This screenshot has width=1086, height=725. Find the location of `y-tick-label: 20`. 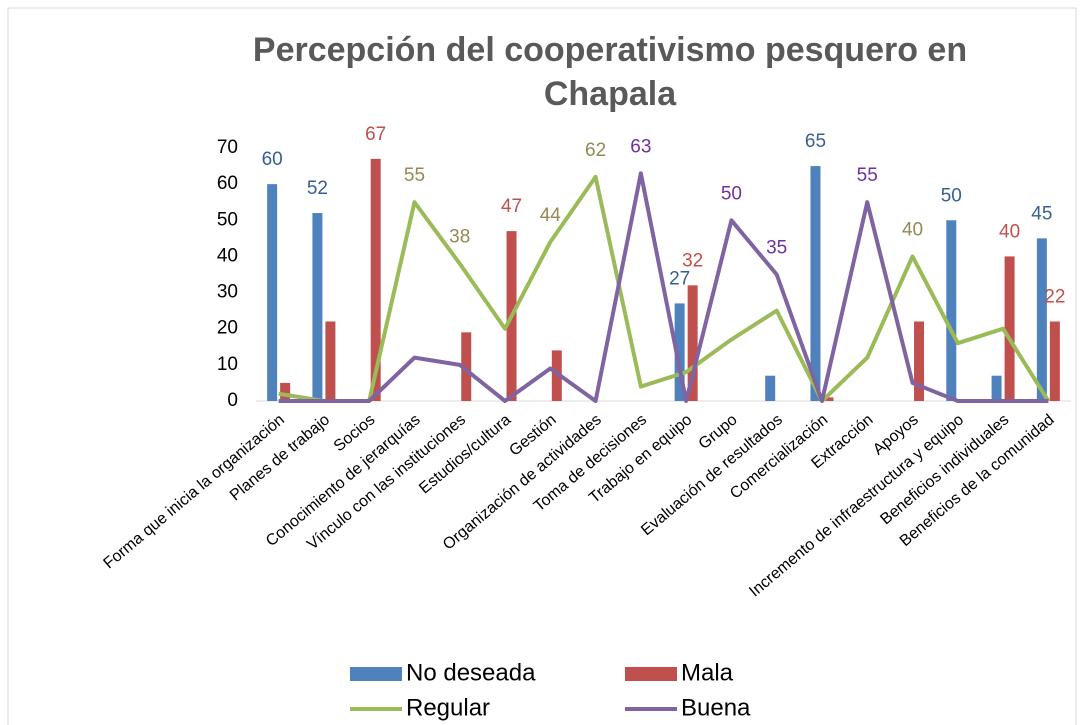

y-tick-label: 20 is located at coordinates (227, 328).